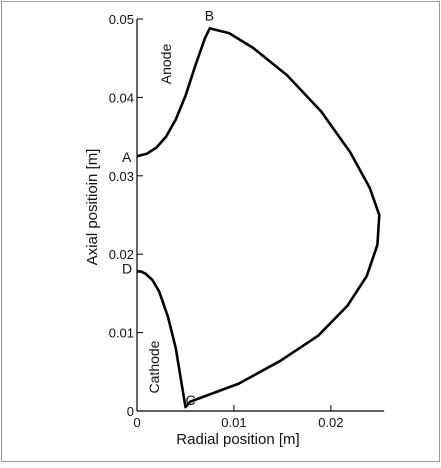  What do you see at coordinates (92, 207) in the screenshot?
I see `y-axis-title: Axial positioin [m]` at bounding box center [92, 207].